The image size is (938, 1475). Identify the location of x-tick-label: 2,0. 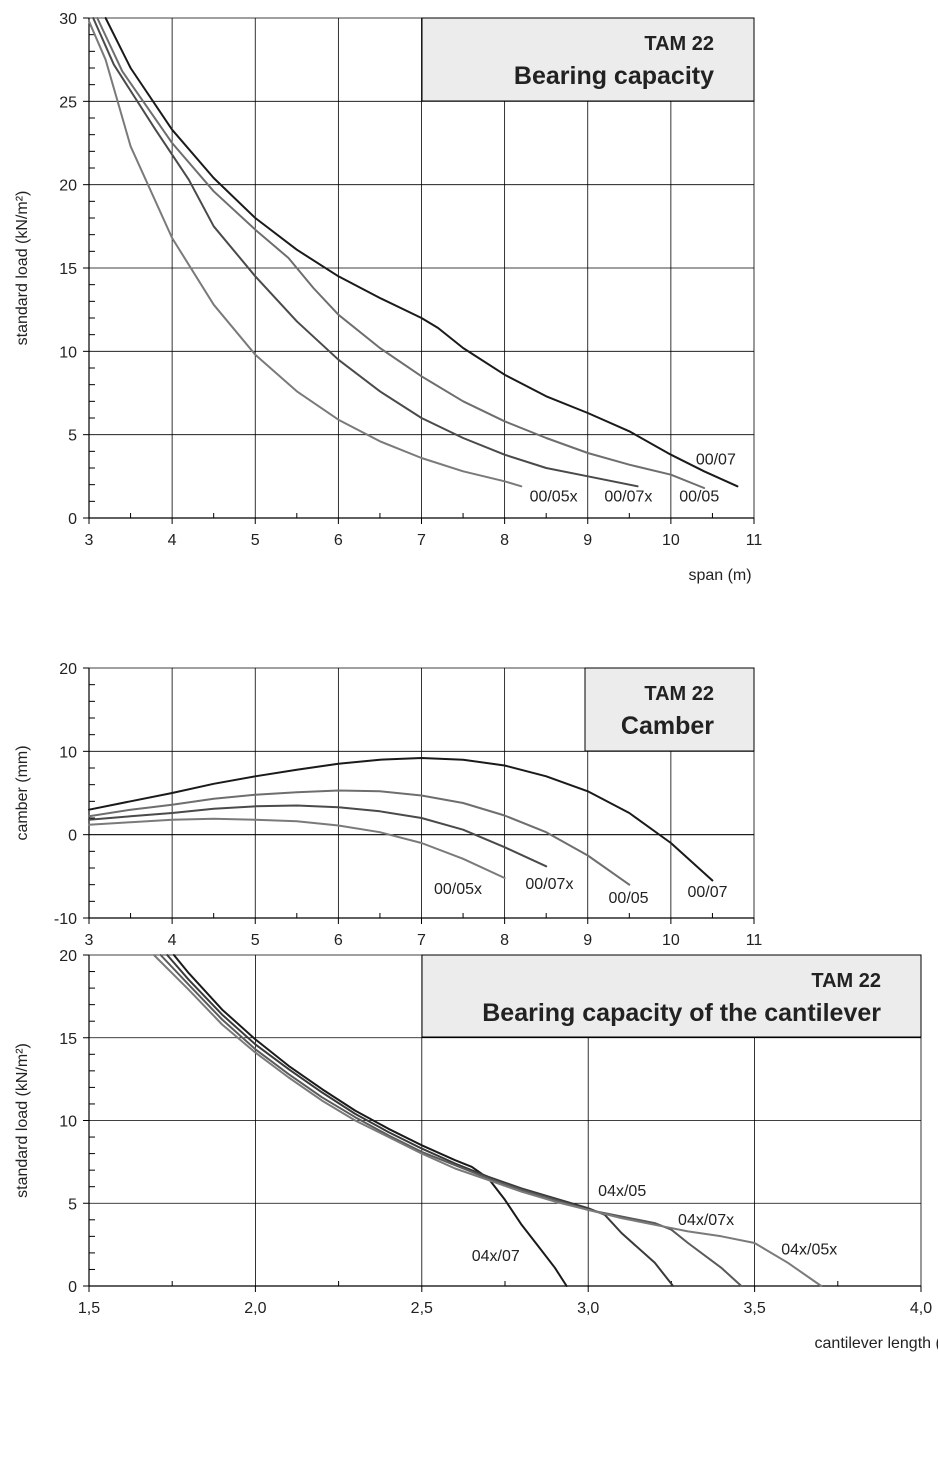
(255, 1308).